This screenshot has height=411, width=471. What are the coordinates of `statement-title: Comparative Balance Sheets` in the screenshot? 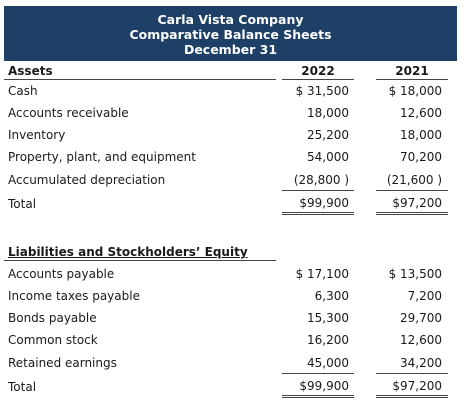 It's located at (230, 34).